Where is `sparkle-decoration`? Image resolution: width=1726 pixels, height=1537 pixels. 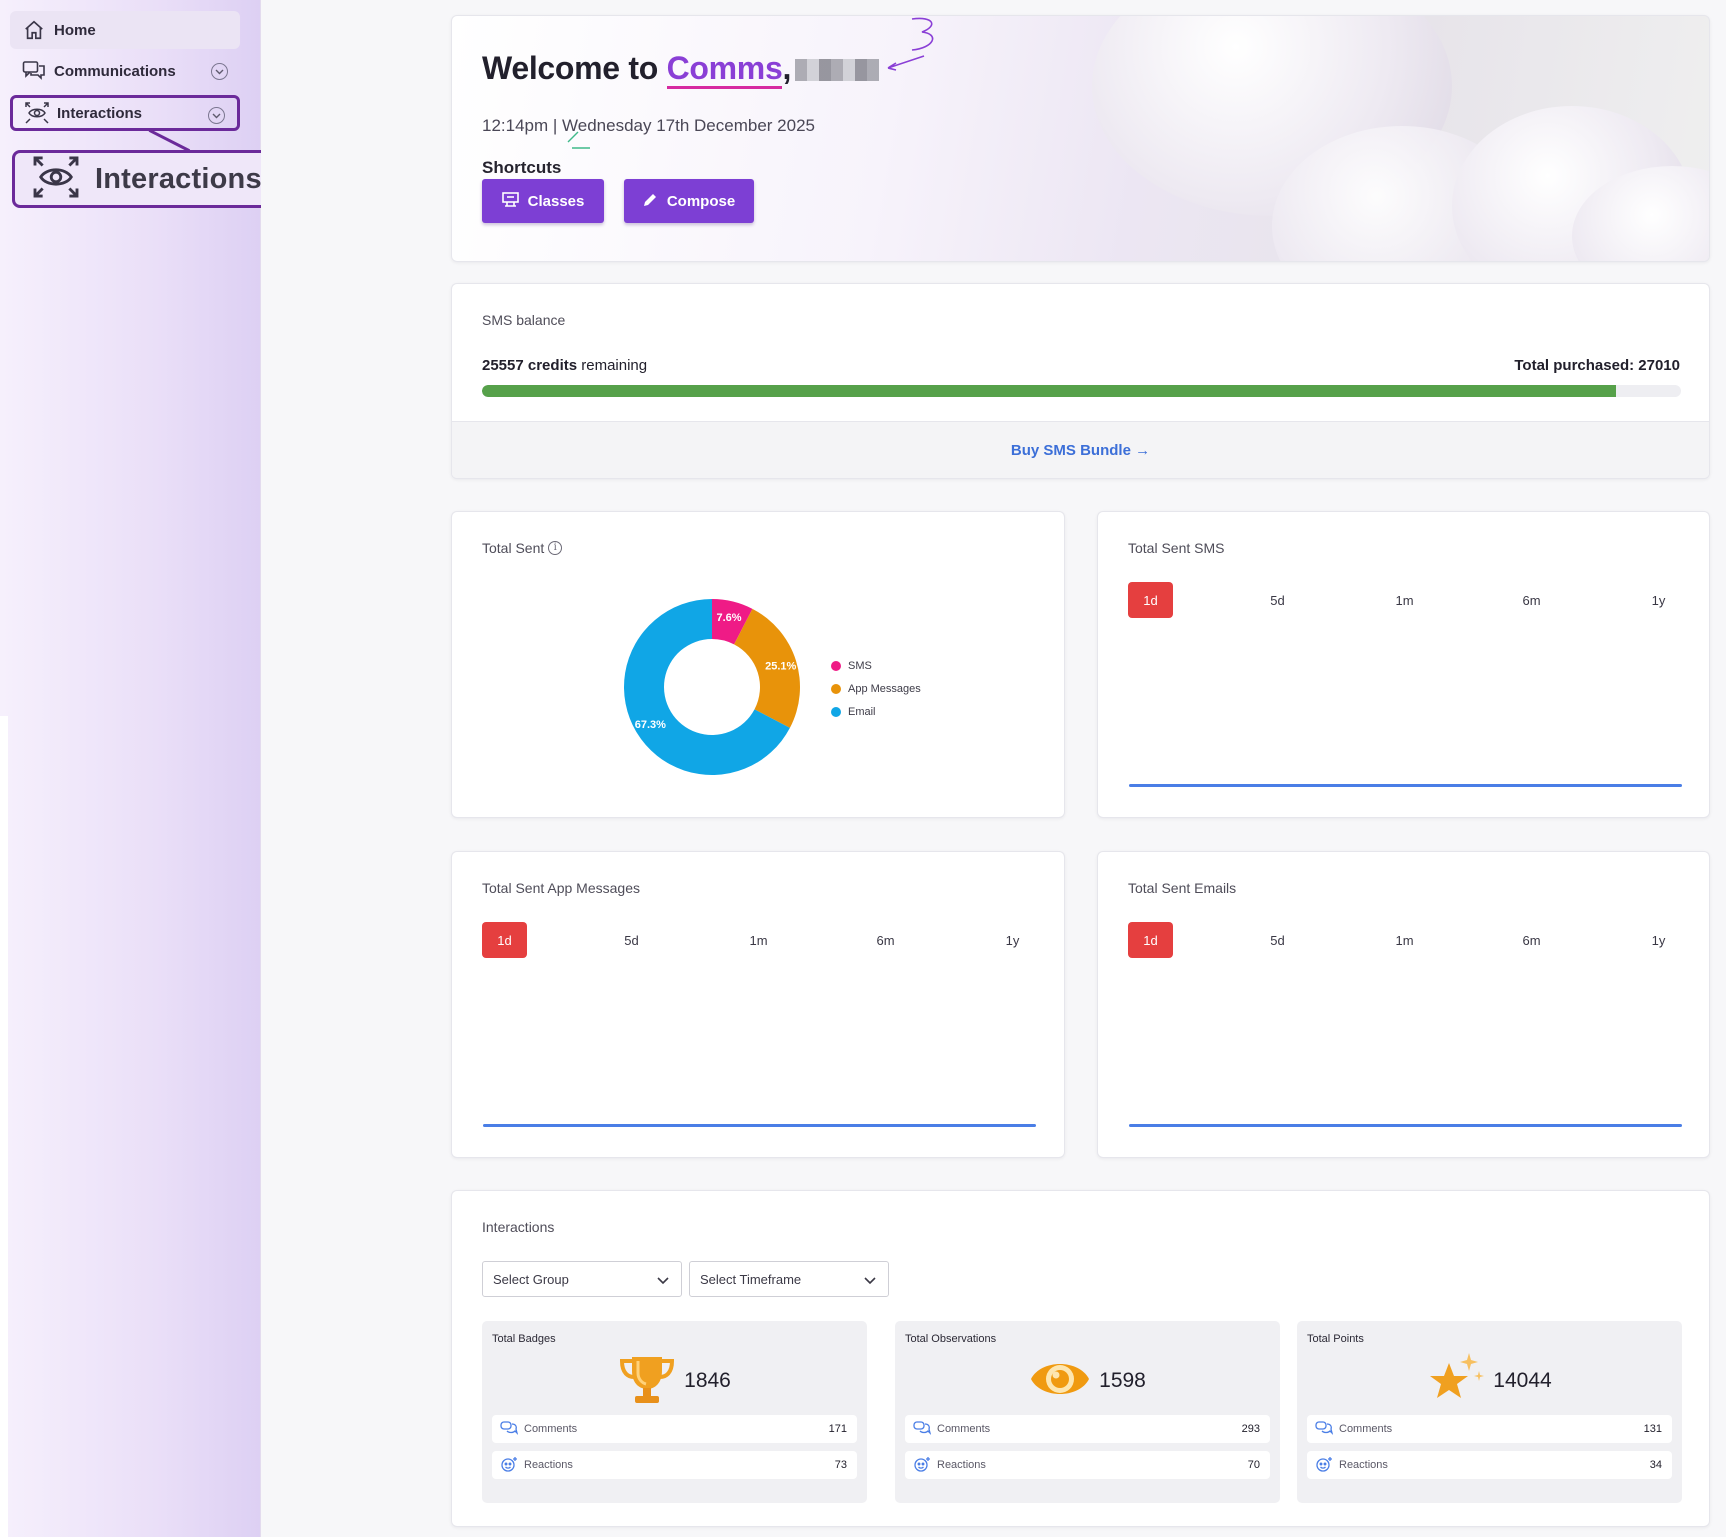 sparkle-decoration is located at coordinates (578, 140).